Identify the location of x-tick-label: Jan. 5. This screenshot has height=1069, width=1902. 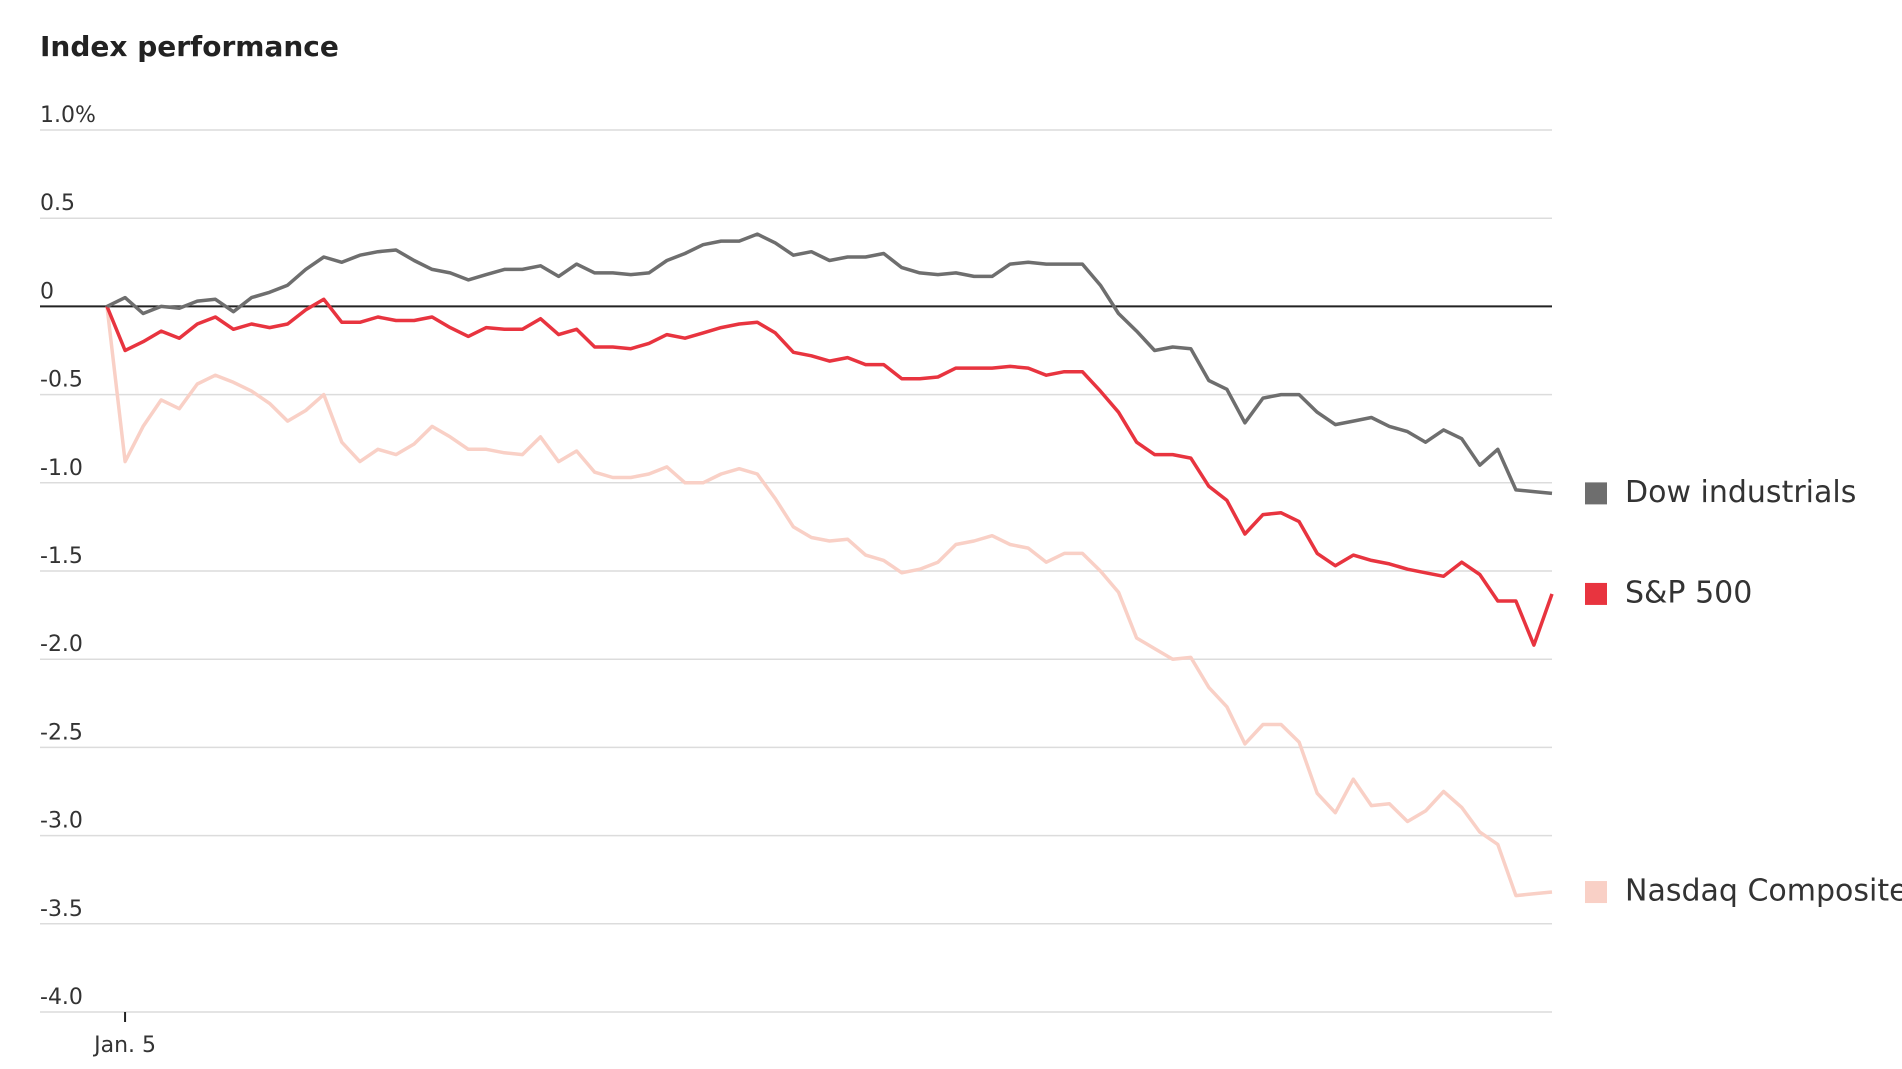
(124, 1045).